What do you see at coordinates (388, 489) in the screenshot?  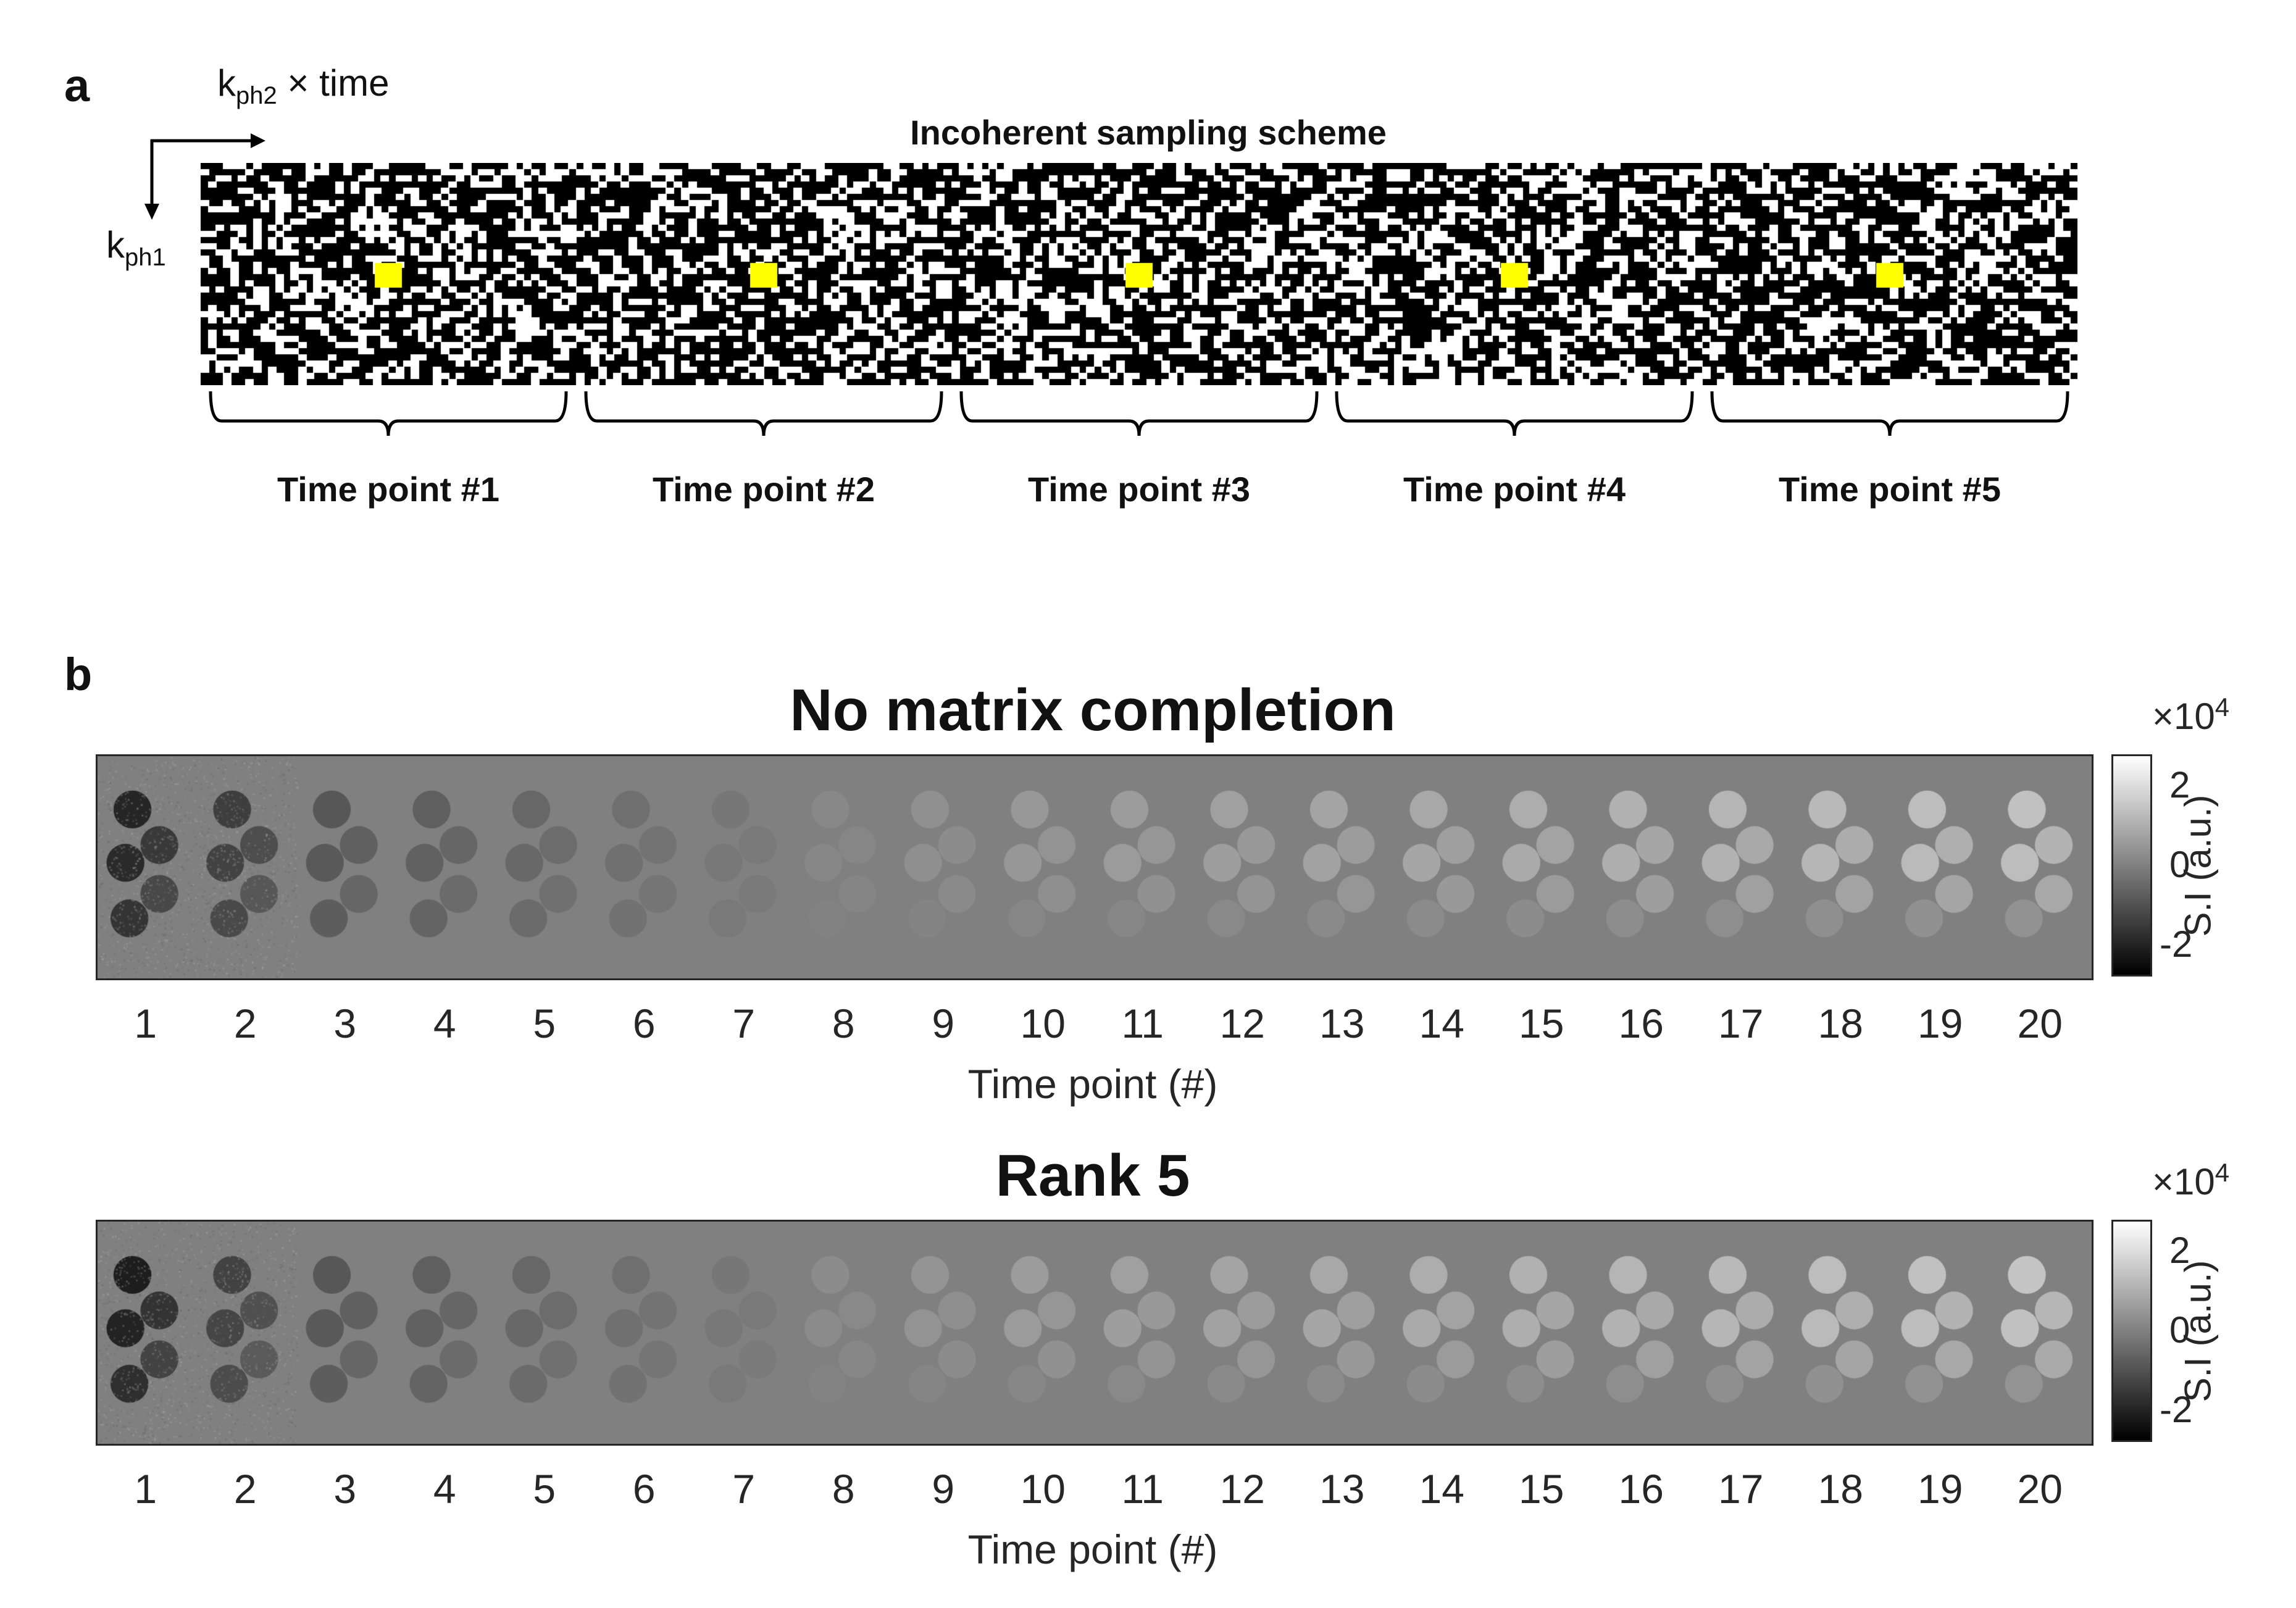 I see `time-point-label: Time point #1` at bounding box center [388, 489].